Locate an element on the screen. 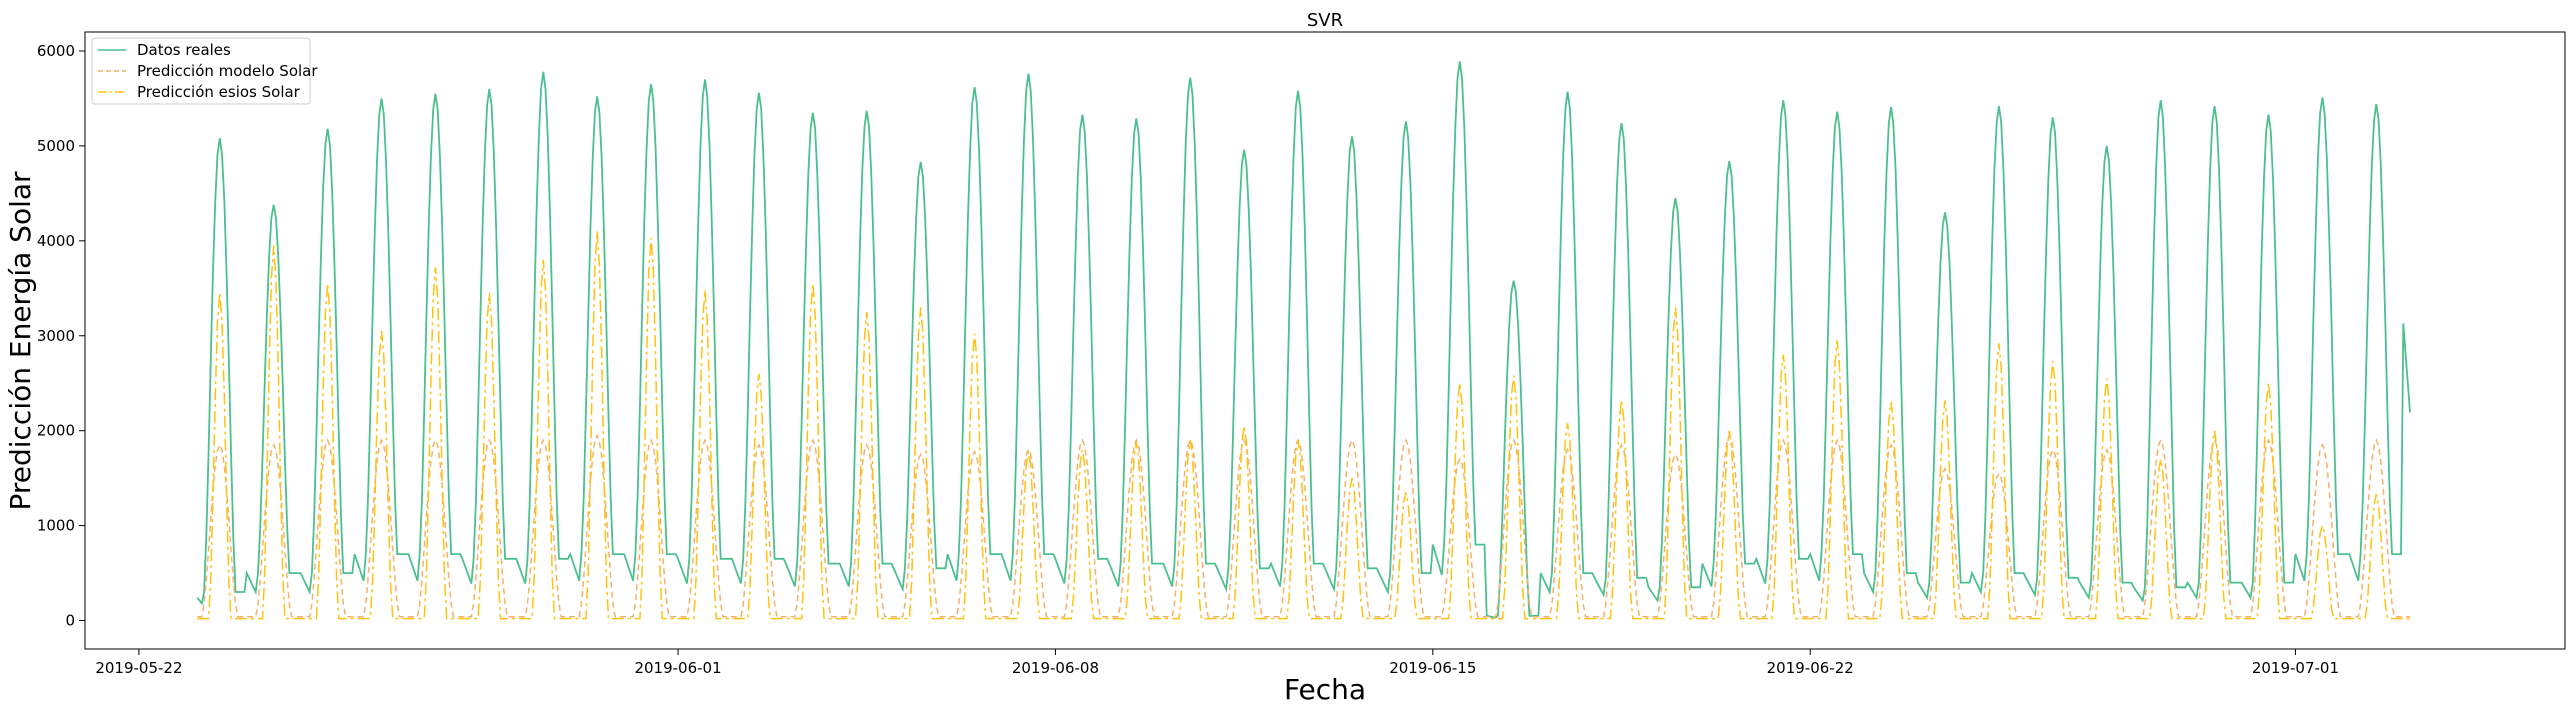 This screenshot has height=711, width=2575. x-tick-label: 2019-06-01 is located at coordinates (677, 668).